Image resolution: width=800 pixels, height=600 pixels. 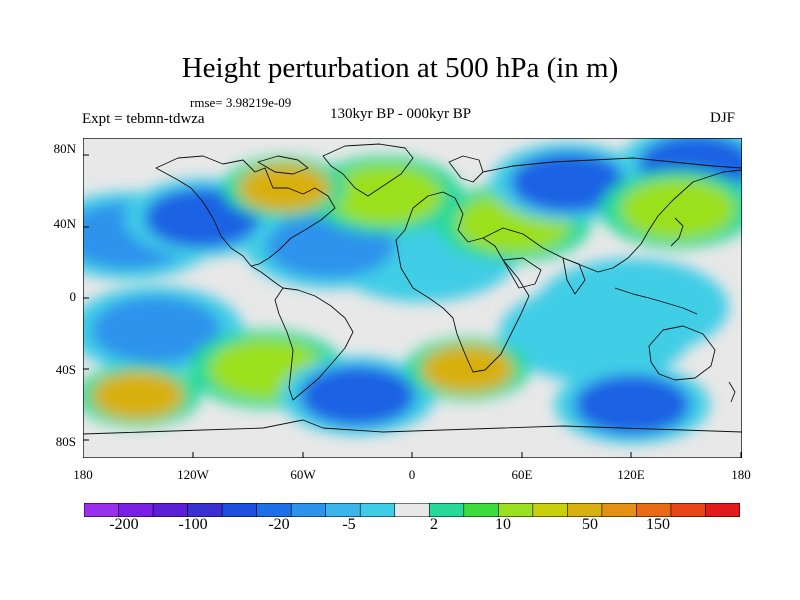 What do you see at coordinates (656, 301) in the screenshot?
I see `southeast-asia-islands` at bounding box center [656, 301].